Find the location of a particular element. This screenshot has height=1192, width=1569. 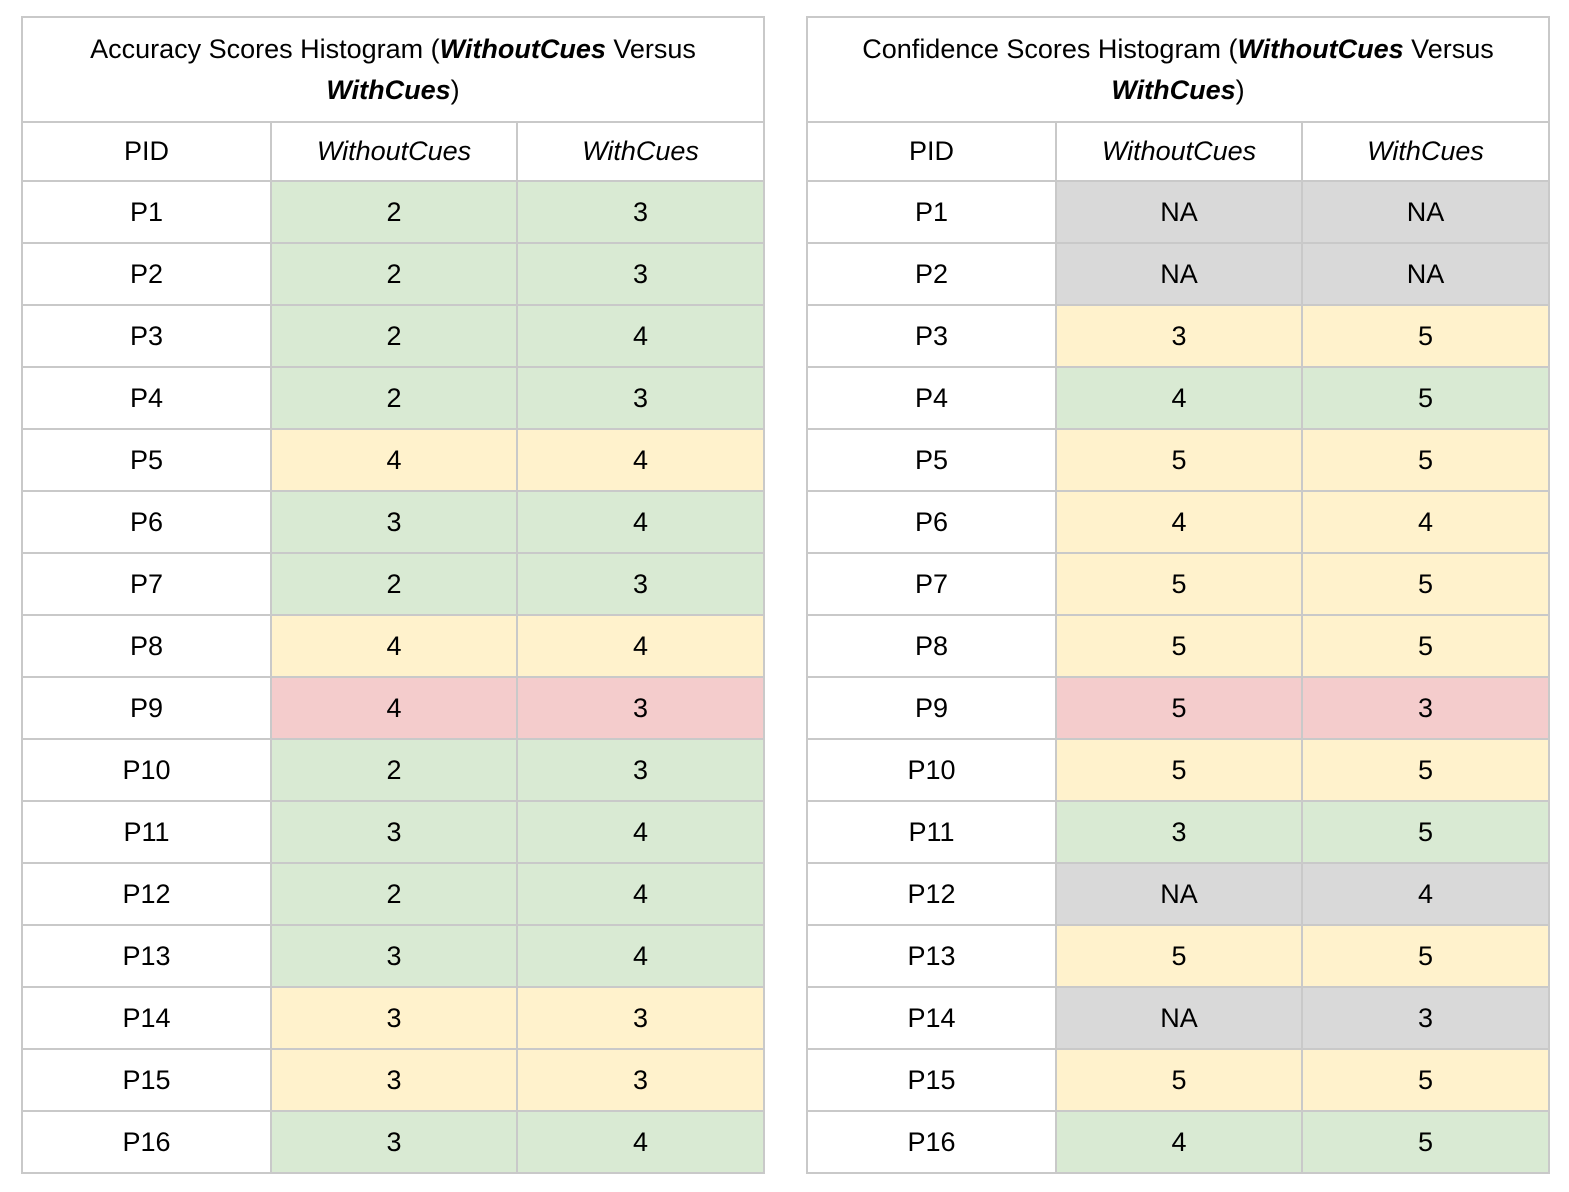

table-row-p11: P11 3 4 is located at coordinates (393, 832).